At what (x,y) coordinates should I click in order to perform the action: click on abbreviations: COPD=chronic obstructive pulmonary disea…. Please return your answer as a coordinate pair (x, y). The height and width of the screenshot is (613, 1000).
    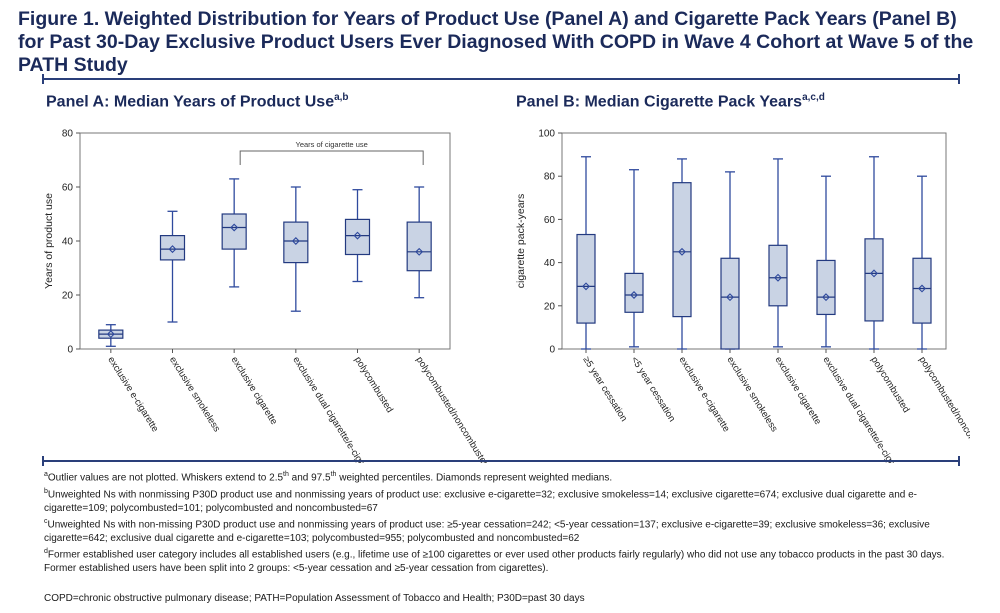
    Looking at the image, I should click on (314, 598).